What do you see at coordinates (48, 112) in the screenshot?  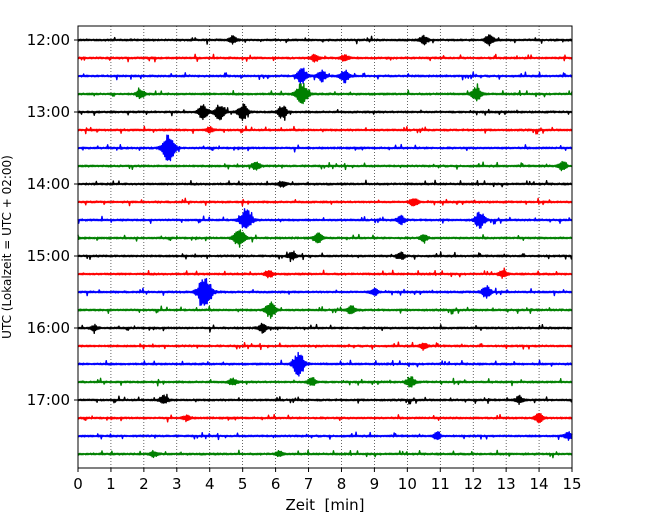 I see `y-tick-label: 13:00` at bounding box center [48, 112].